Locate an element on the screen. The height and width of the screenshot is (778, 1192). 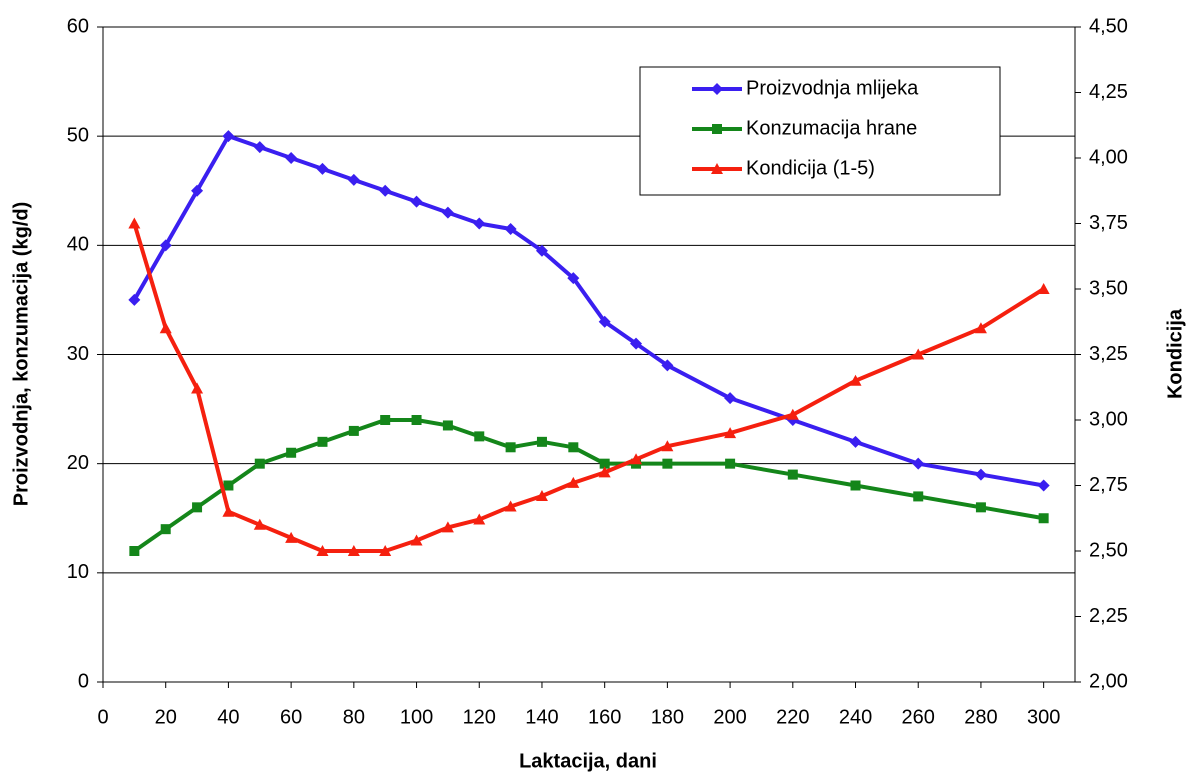
legend-label: Proizvodnja mlijeka is located at coordinates (832, 88).